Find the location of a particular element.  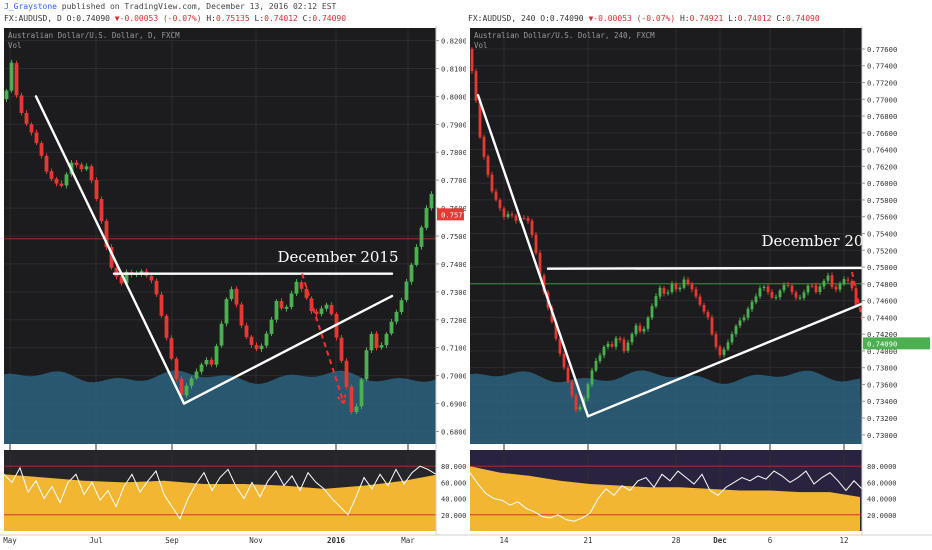

projection-line is located at coordinates (323, 338).